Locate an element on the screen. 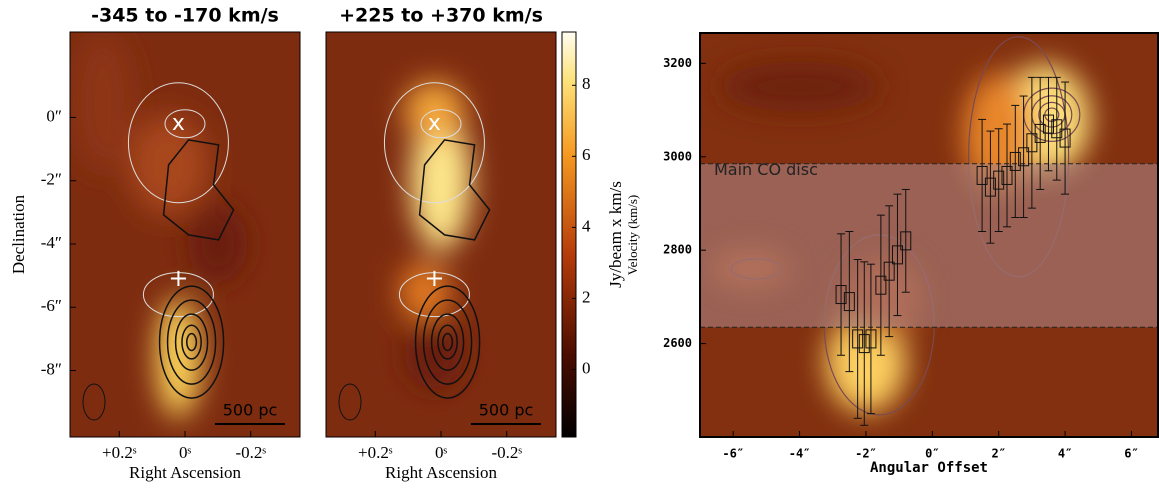 The width and height of the screenshot is (1159, 489). disc-band is located at coordinates (929, 245).